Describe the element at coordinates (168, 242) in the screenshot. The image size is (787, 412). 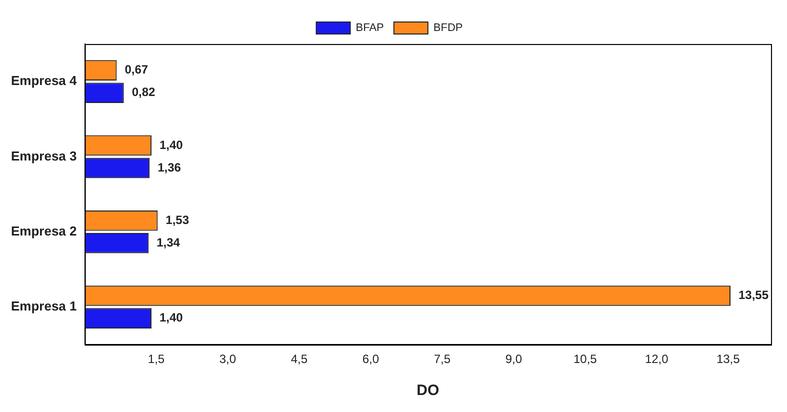
I see `data-label: 1,34` at that location.